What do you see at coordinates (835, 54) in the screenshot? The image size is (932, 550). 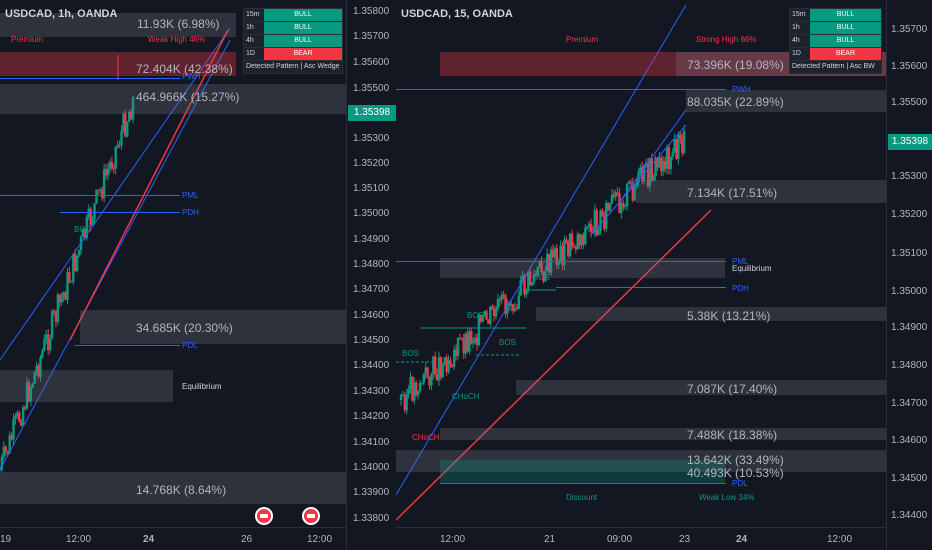 I see `trend-row: 1D BEAR` at bounding box center [835, 54].